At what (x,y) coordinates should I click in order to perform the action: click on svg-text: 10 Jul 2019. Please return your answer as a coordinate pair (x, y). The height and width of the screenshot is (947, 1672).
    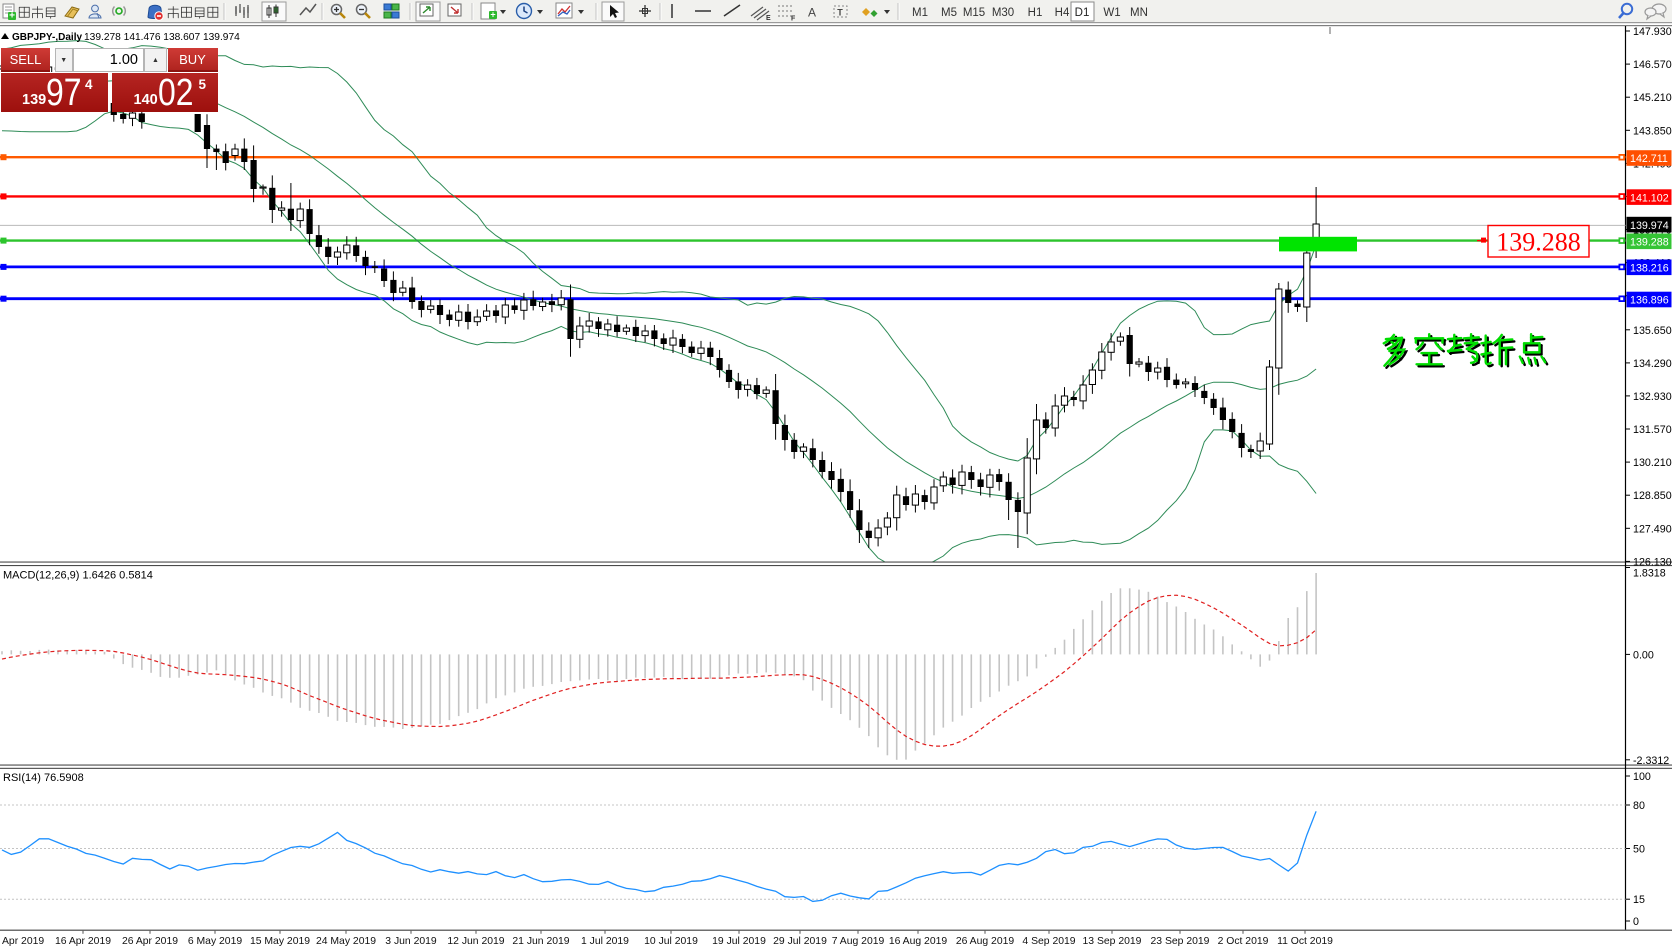
    Looking at the image, I should click on (671, 941).